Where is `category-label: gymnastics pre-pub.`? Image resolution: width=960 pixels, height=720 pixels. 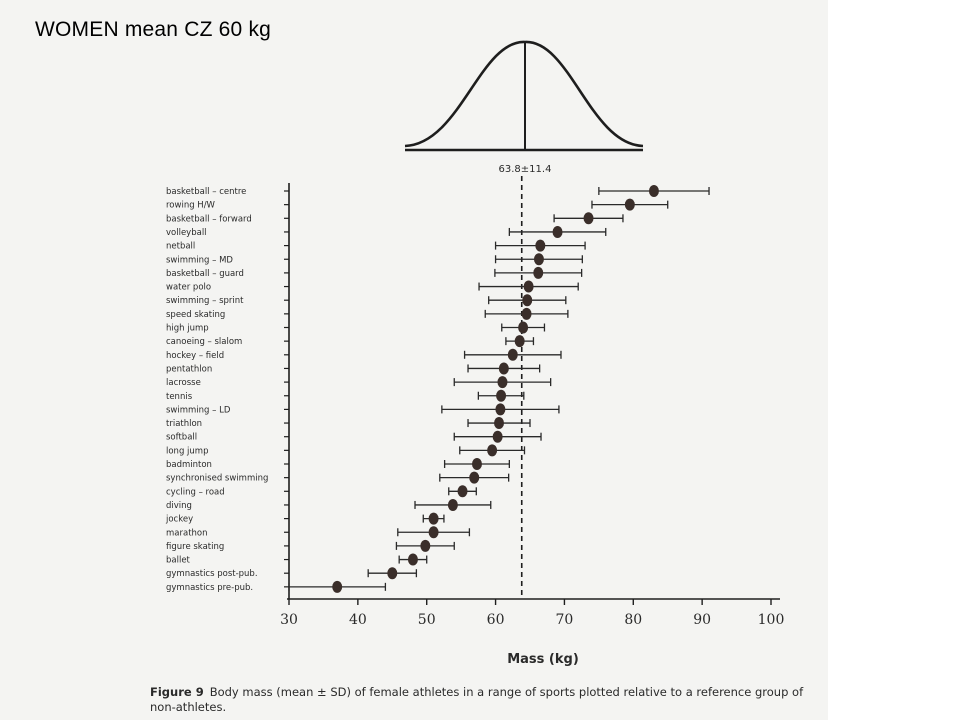
category-label: gymnastics pre-pub. is located at coordinates (209, 588).